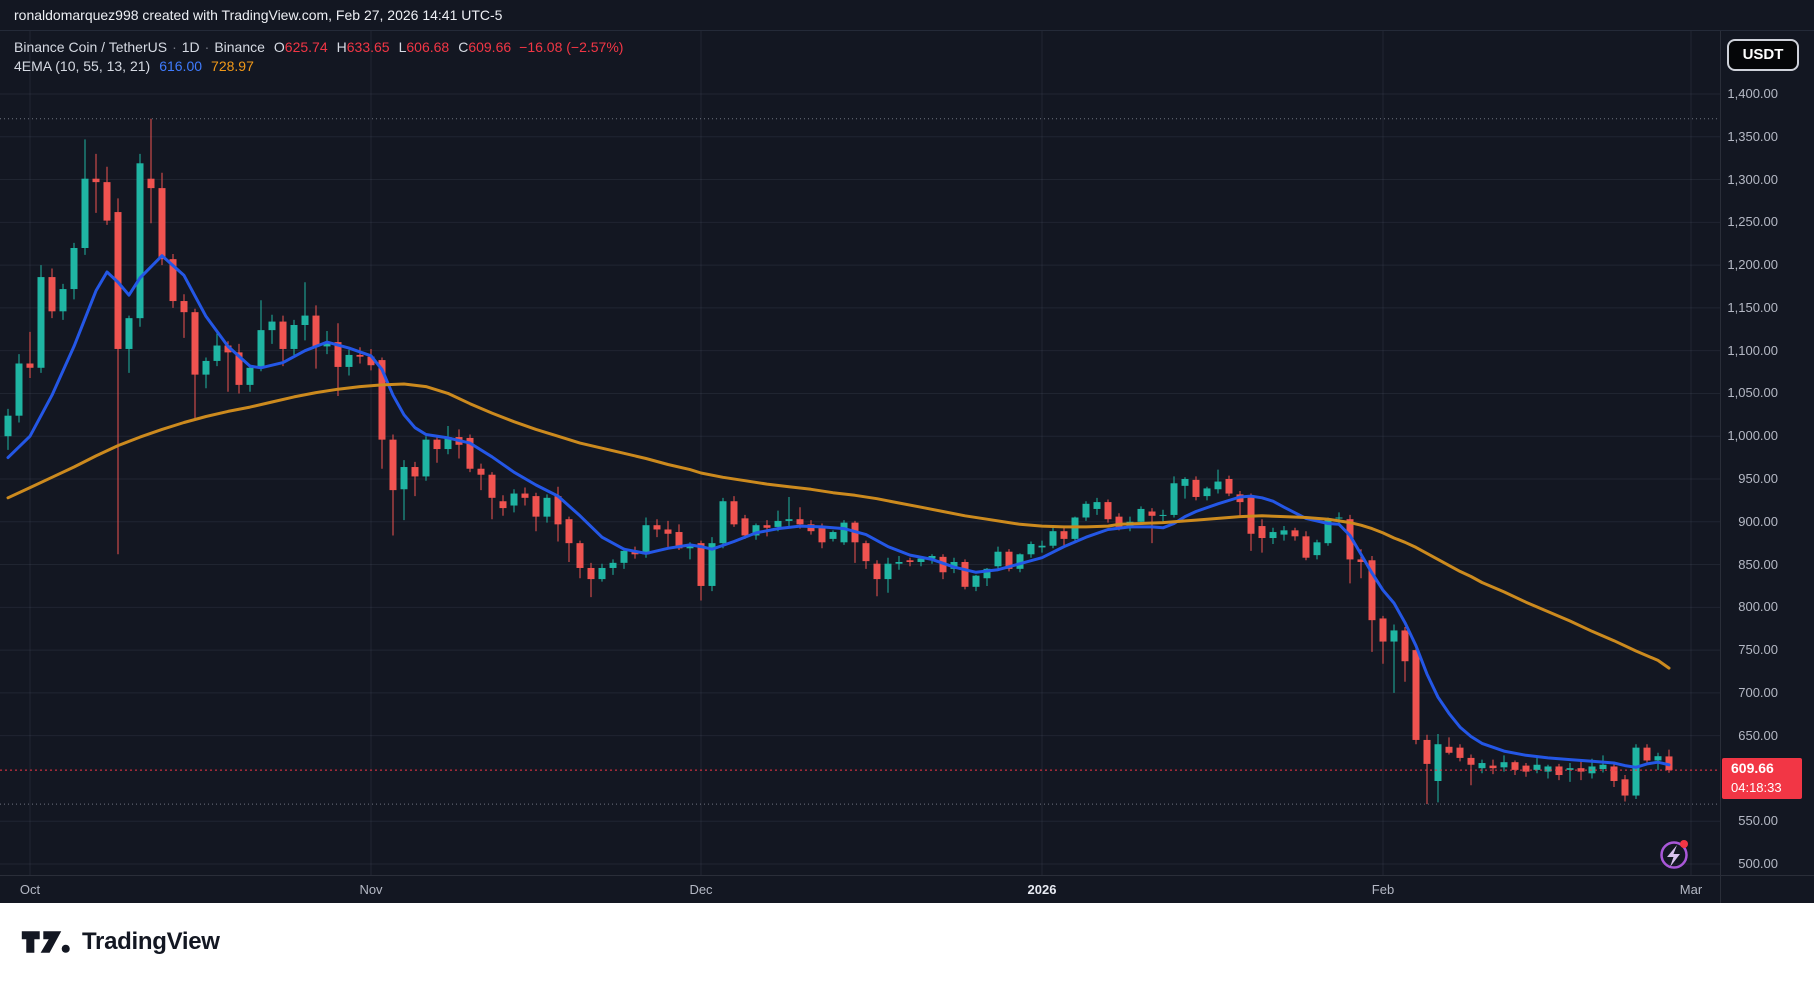 Image resolution: width=1814 pixels, height=981 pixels. I want to click on price-axis-label: 1,300.00, so click(1752, 179).